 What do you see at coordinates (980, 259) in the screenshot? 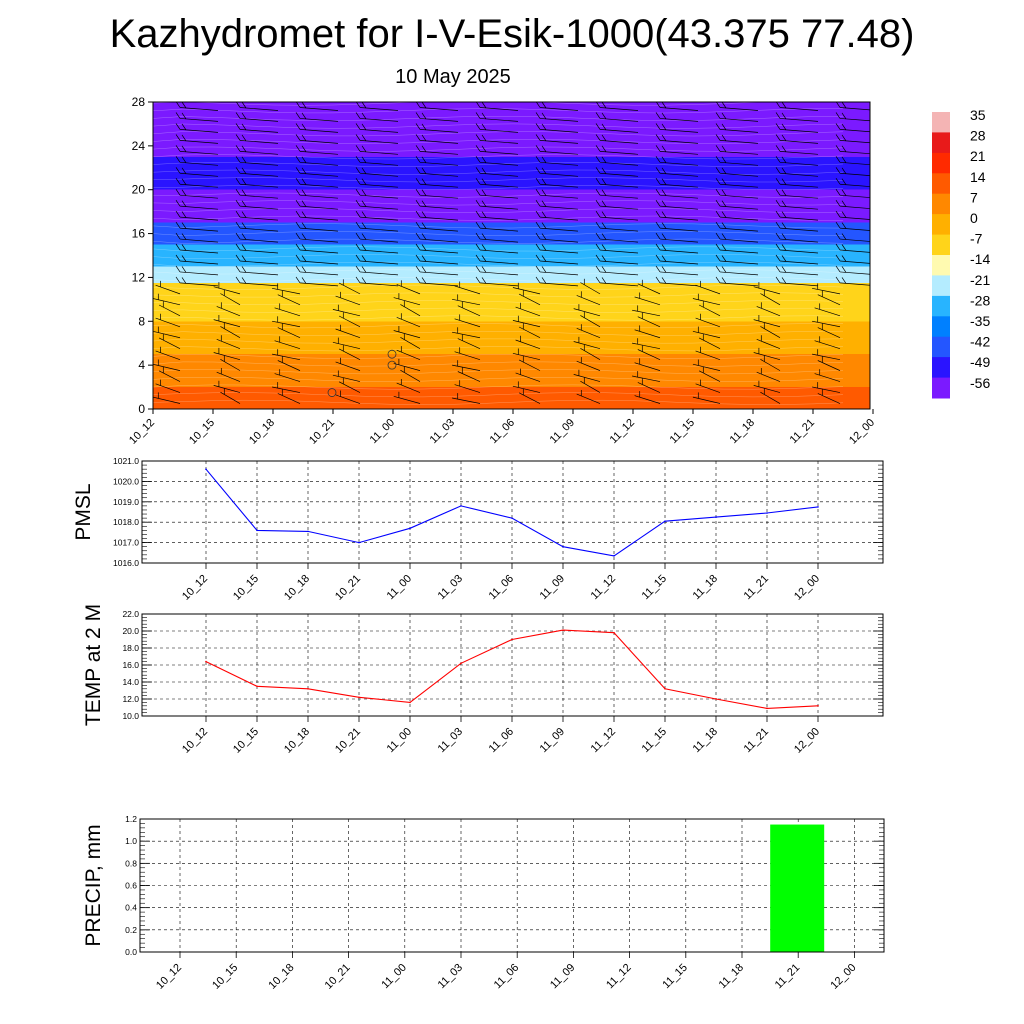
I see `colorbar-label: -14` at bounding box center [980, 259].